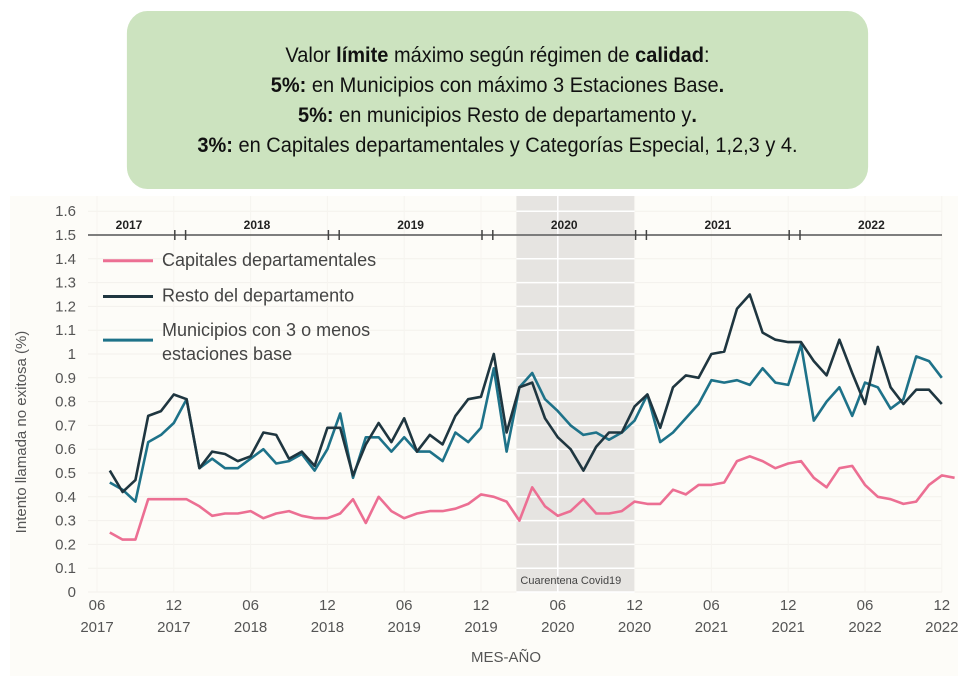 Image resolution: width=960 pixels, height=692 pixels. I want to click on year-band-label: 2019, so click(410, 225).